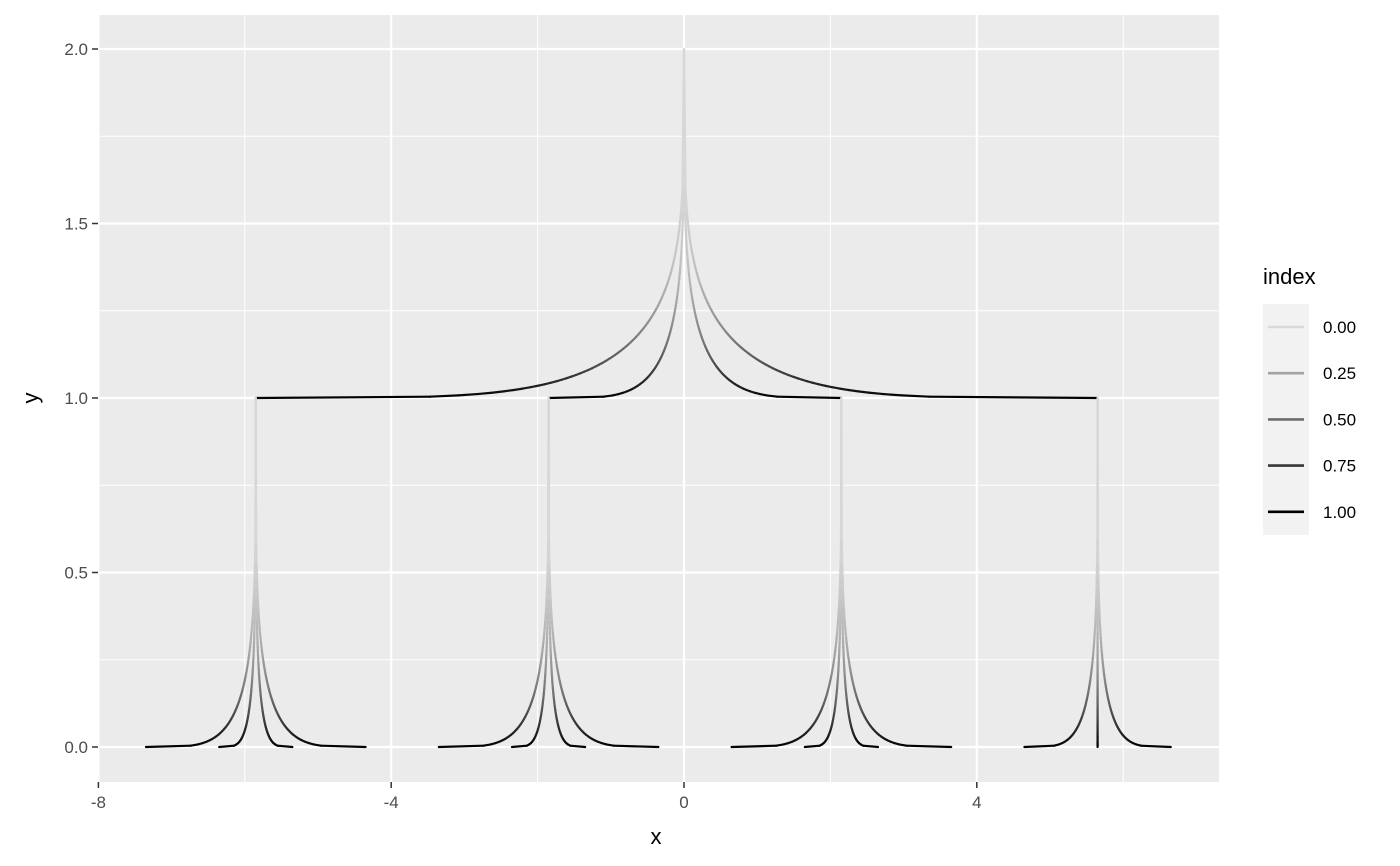 The image size is (1400, 866). What do you see at coordinates (76, 398) in the screenshot?
I see `y-tick-label: 1.0` at bounding box center [76, 398].